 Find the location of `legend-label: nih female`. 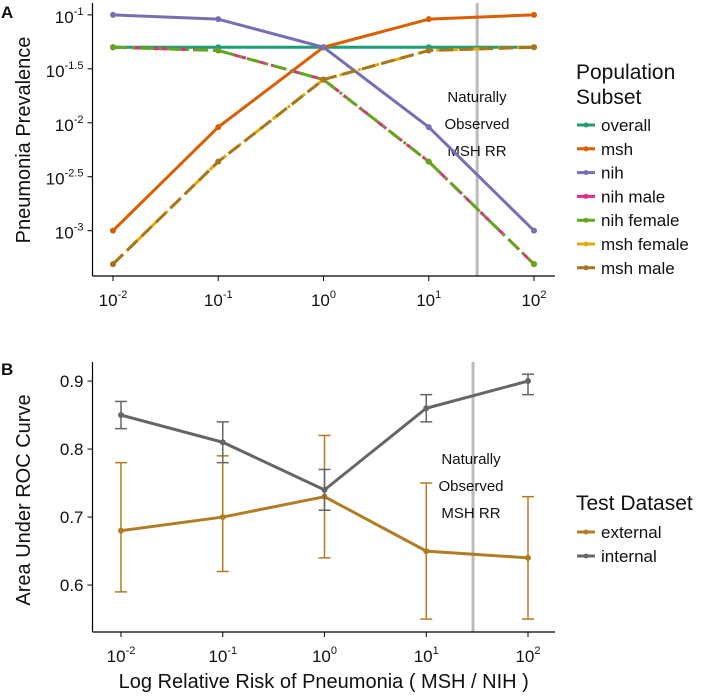

legend-label: nih female is located at coordinates (640, 220).